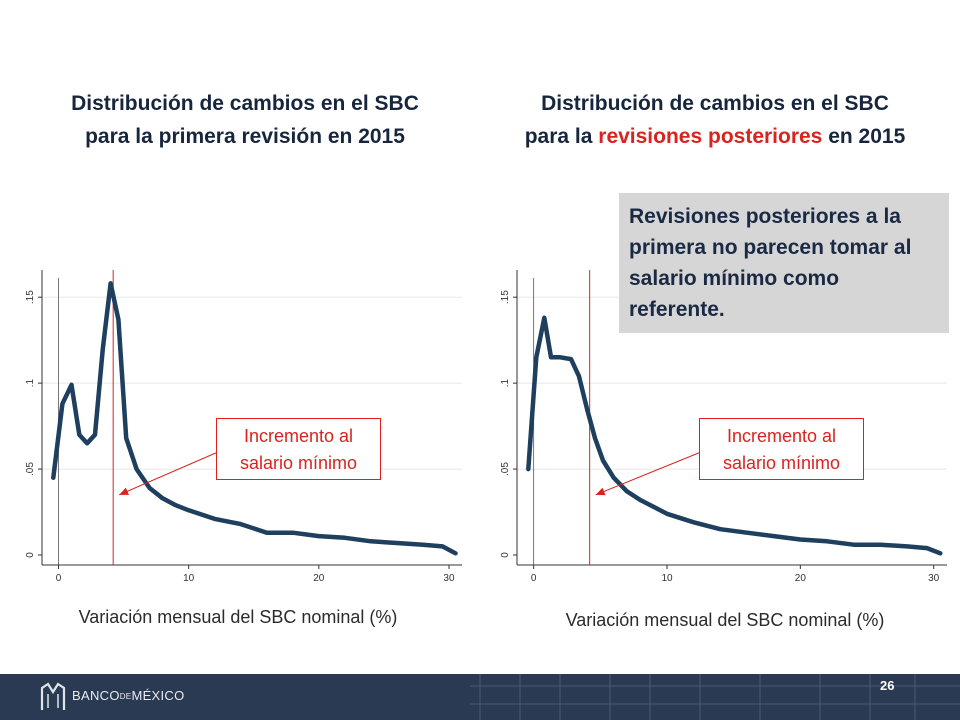 This screenshot has width=960, height=720. I want to click on right-title-pre: para la, so click(561, 136).